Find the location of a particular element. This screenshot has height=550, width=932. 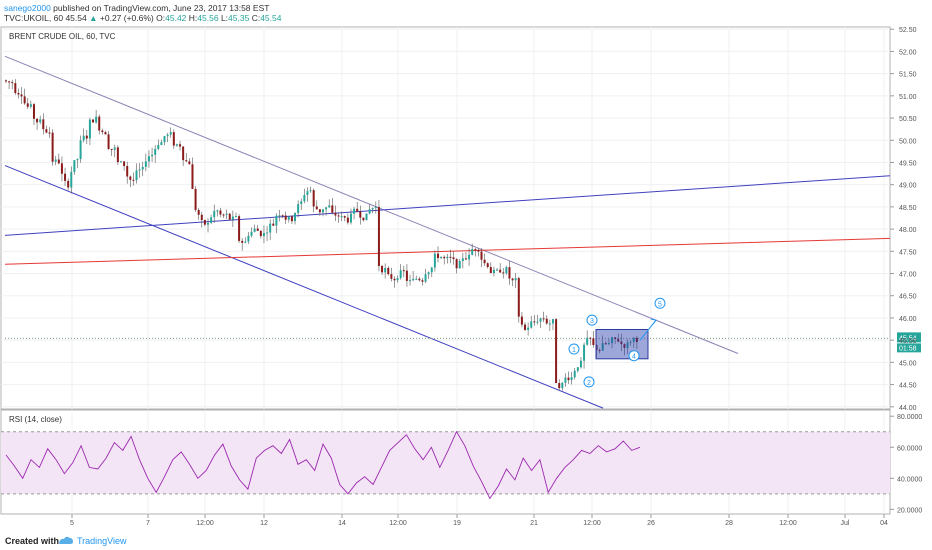

last-price: 45.54 is located at coordinates (76, 18).